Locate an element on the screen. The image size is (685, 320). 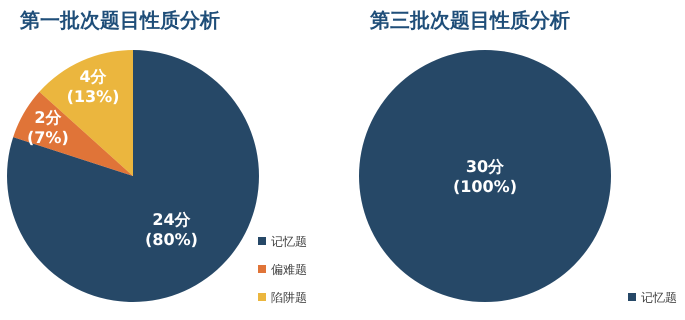
data-label: 2分 (7%) is located at coordinates (47, 127).